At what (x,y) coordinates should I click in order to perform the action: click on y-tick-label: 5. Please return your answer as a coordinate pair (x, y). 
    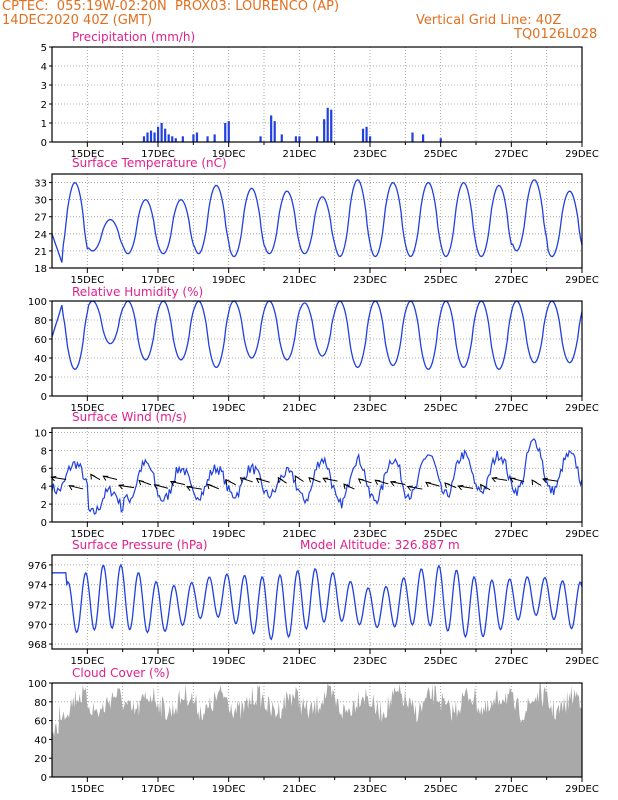
    Looking at the image, I should click on (44, 48).